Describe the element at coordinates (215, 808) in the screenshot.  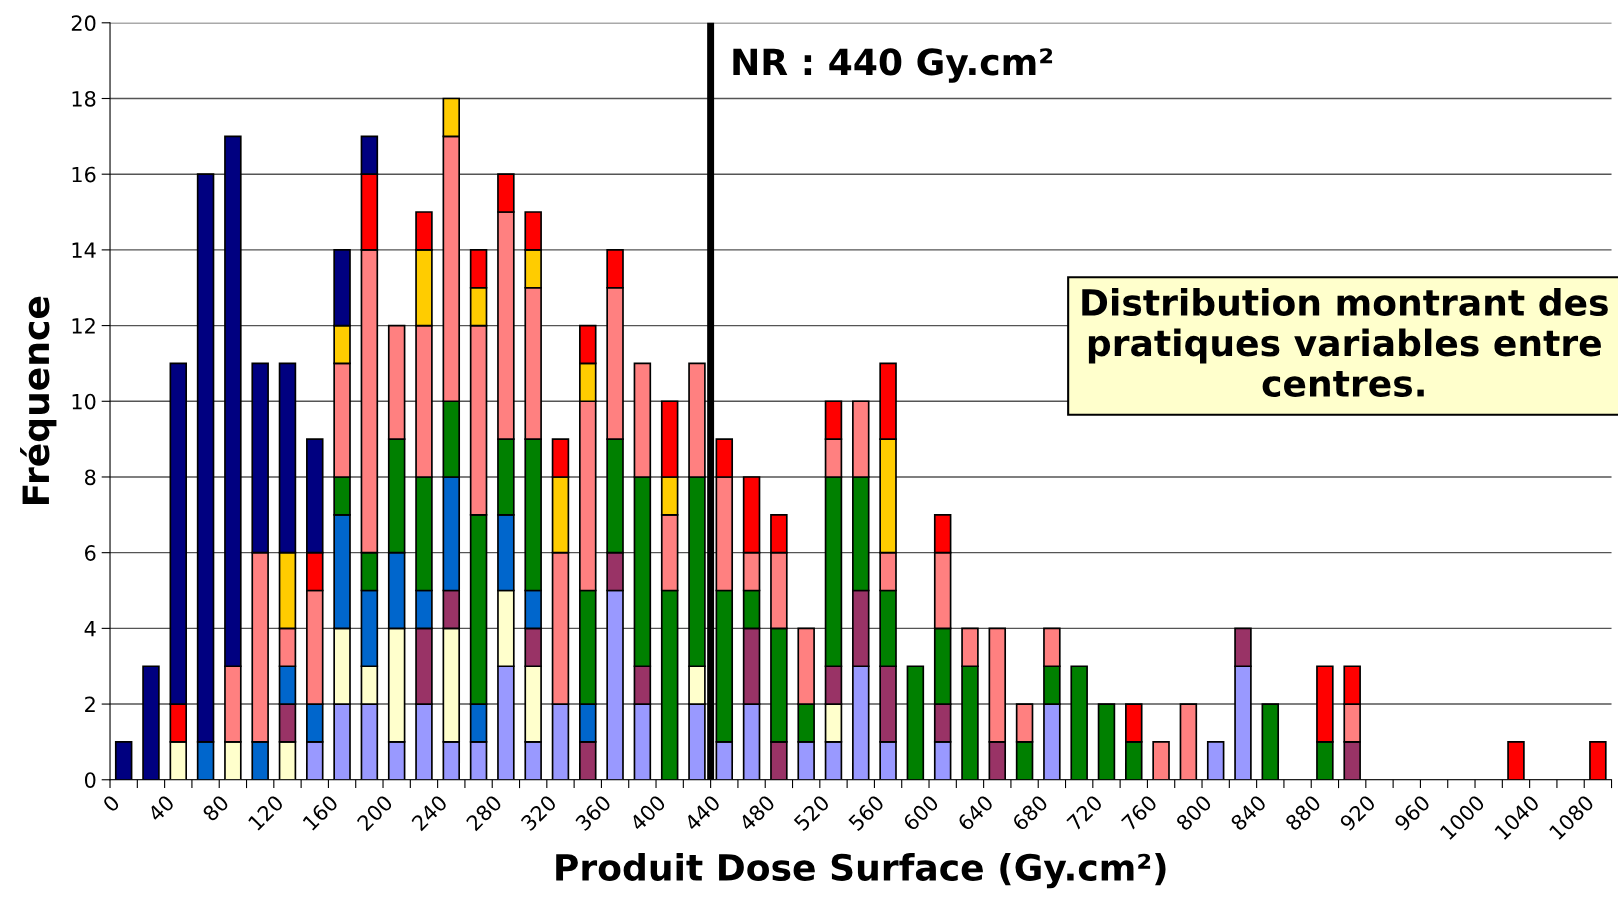
I see `x-tick-label: 80` at that location.